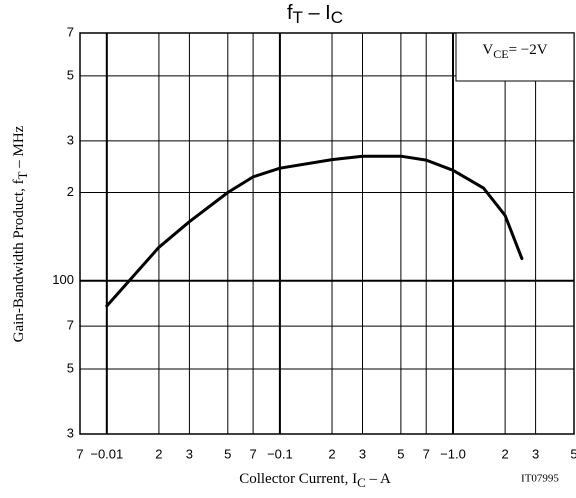  Describe the element at coordinates (500, 54) in the screenshot. I see `annotation-sub: CE` at that location.